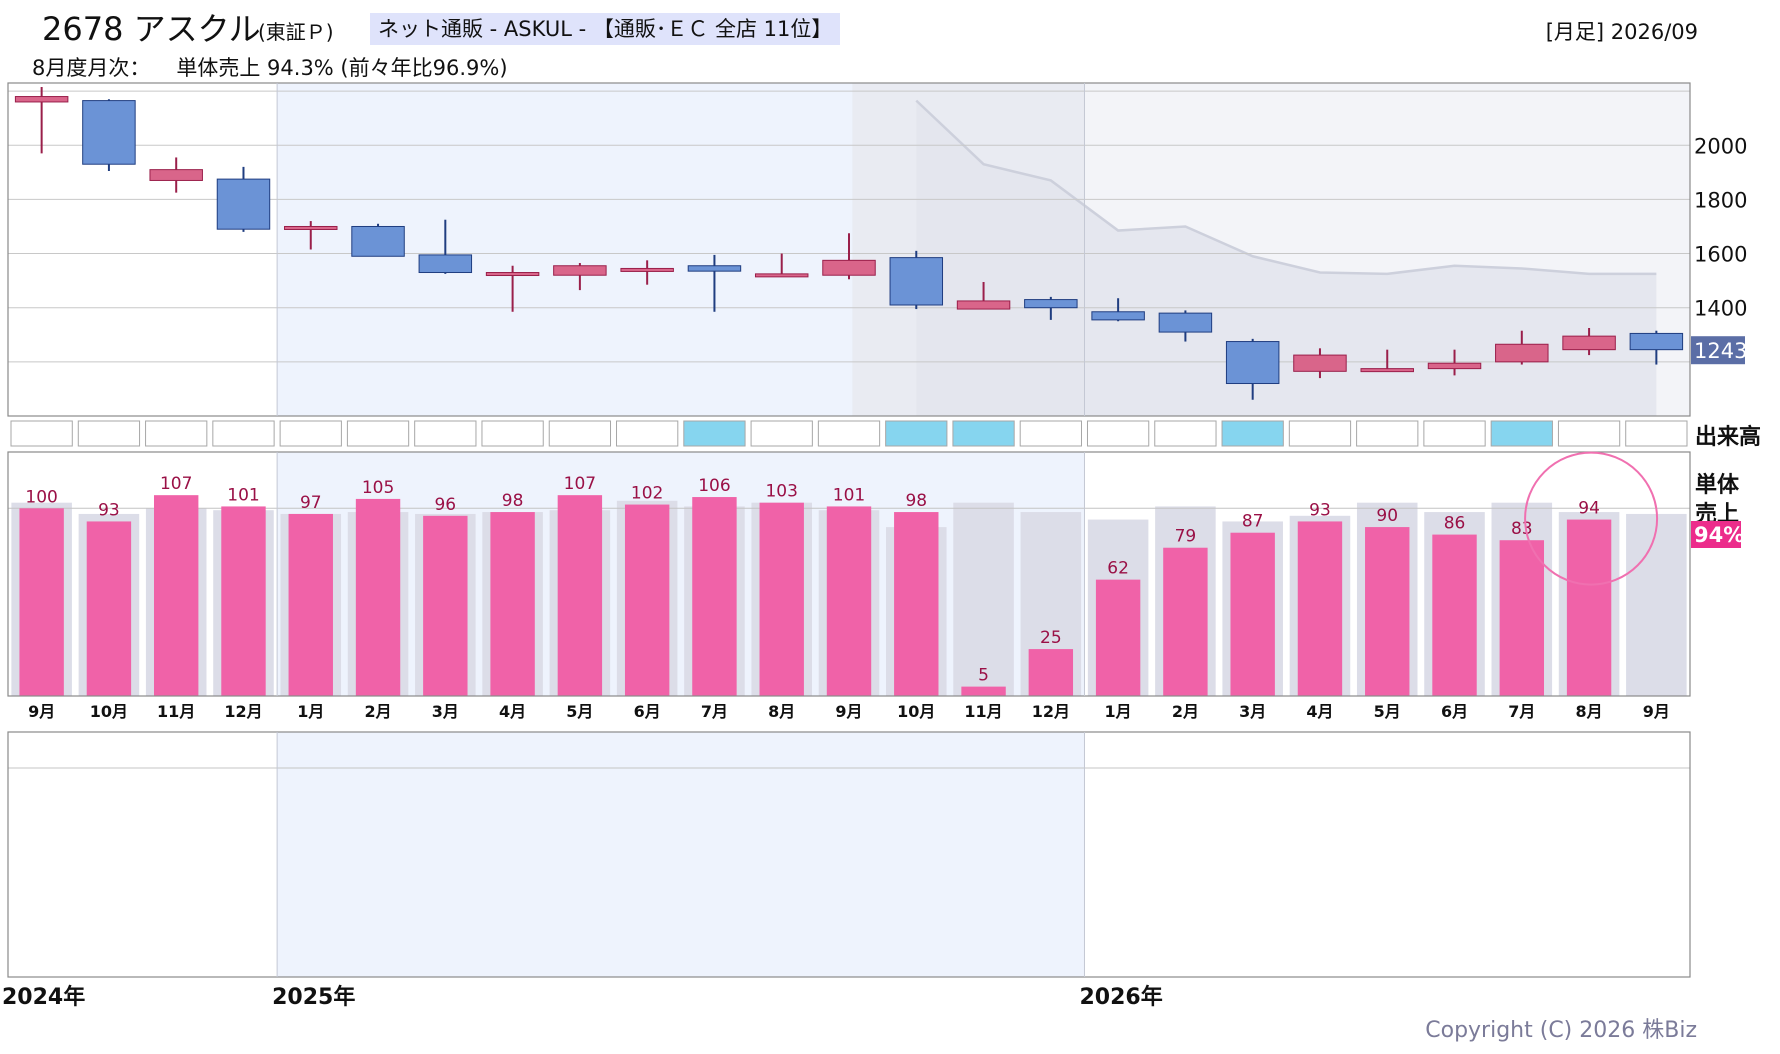  I want to click on market-label: (東証Ｐ), so click(296, 32).